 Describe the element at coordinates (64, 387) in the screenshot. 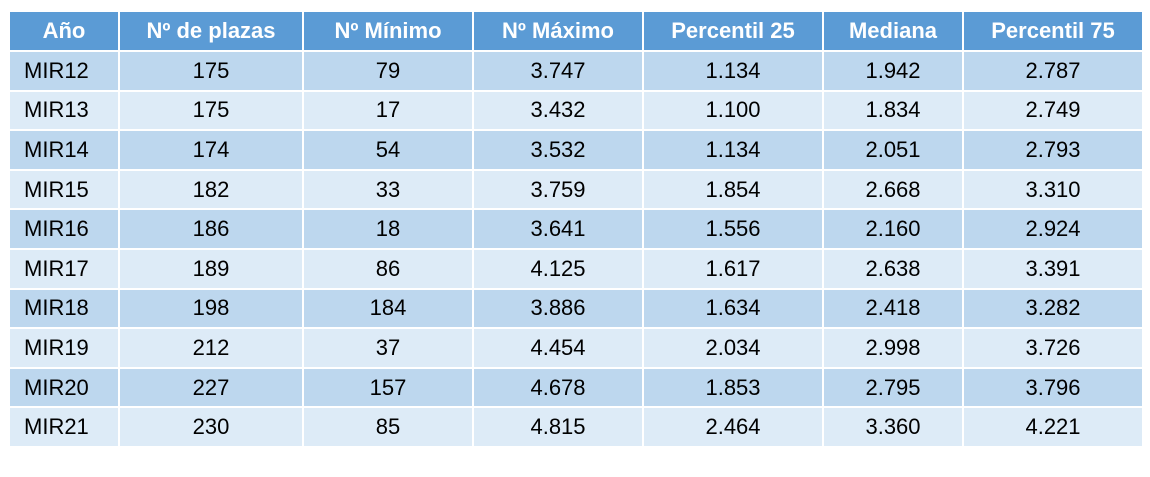

I see `row-label: MIR20` at that location.